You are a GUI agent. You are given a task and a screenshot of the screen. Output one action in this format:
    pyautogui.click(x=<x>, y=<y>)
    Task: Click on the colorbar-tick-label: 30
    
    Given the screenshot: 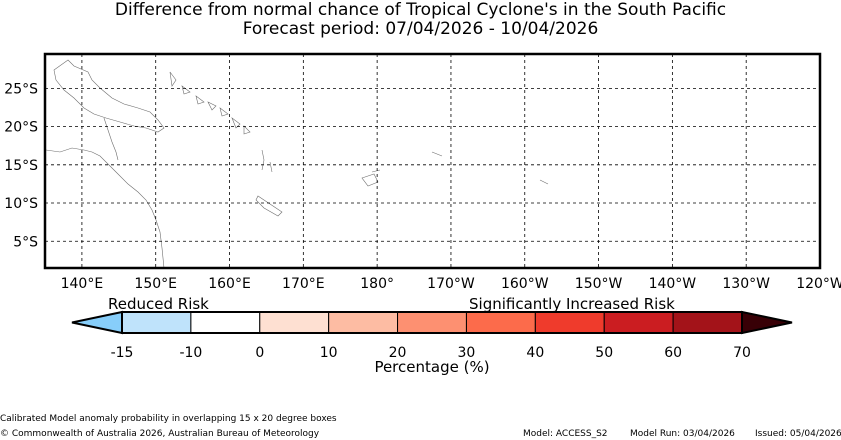 What is the action you would take?
    pyautogui.click(x=467, y=353)
    